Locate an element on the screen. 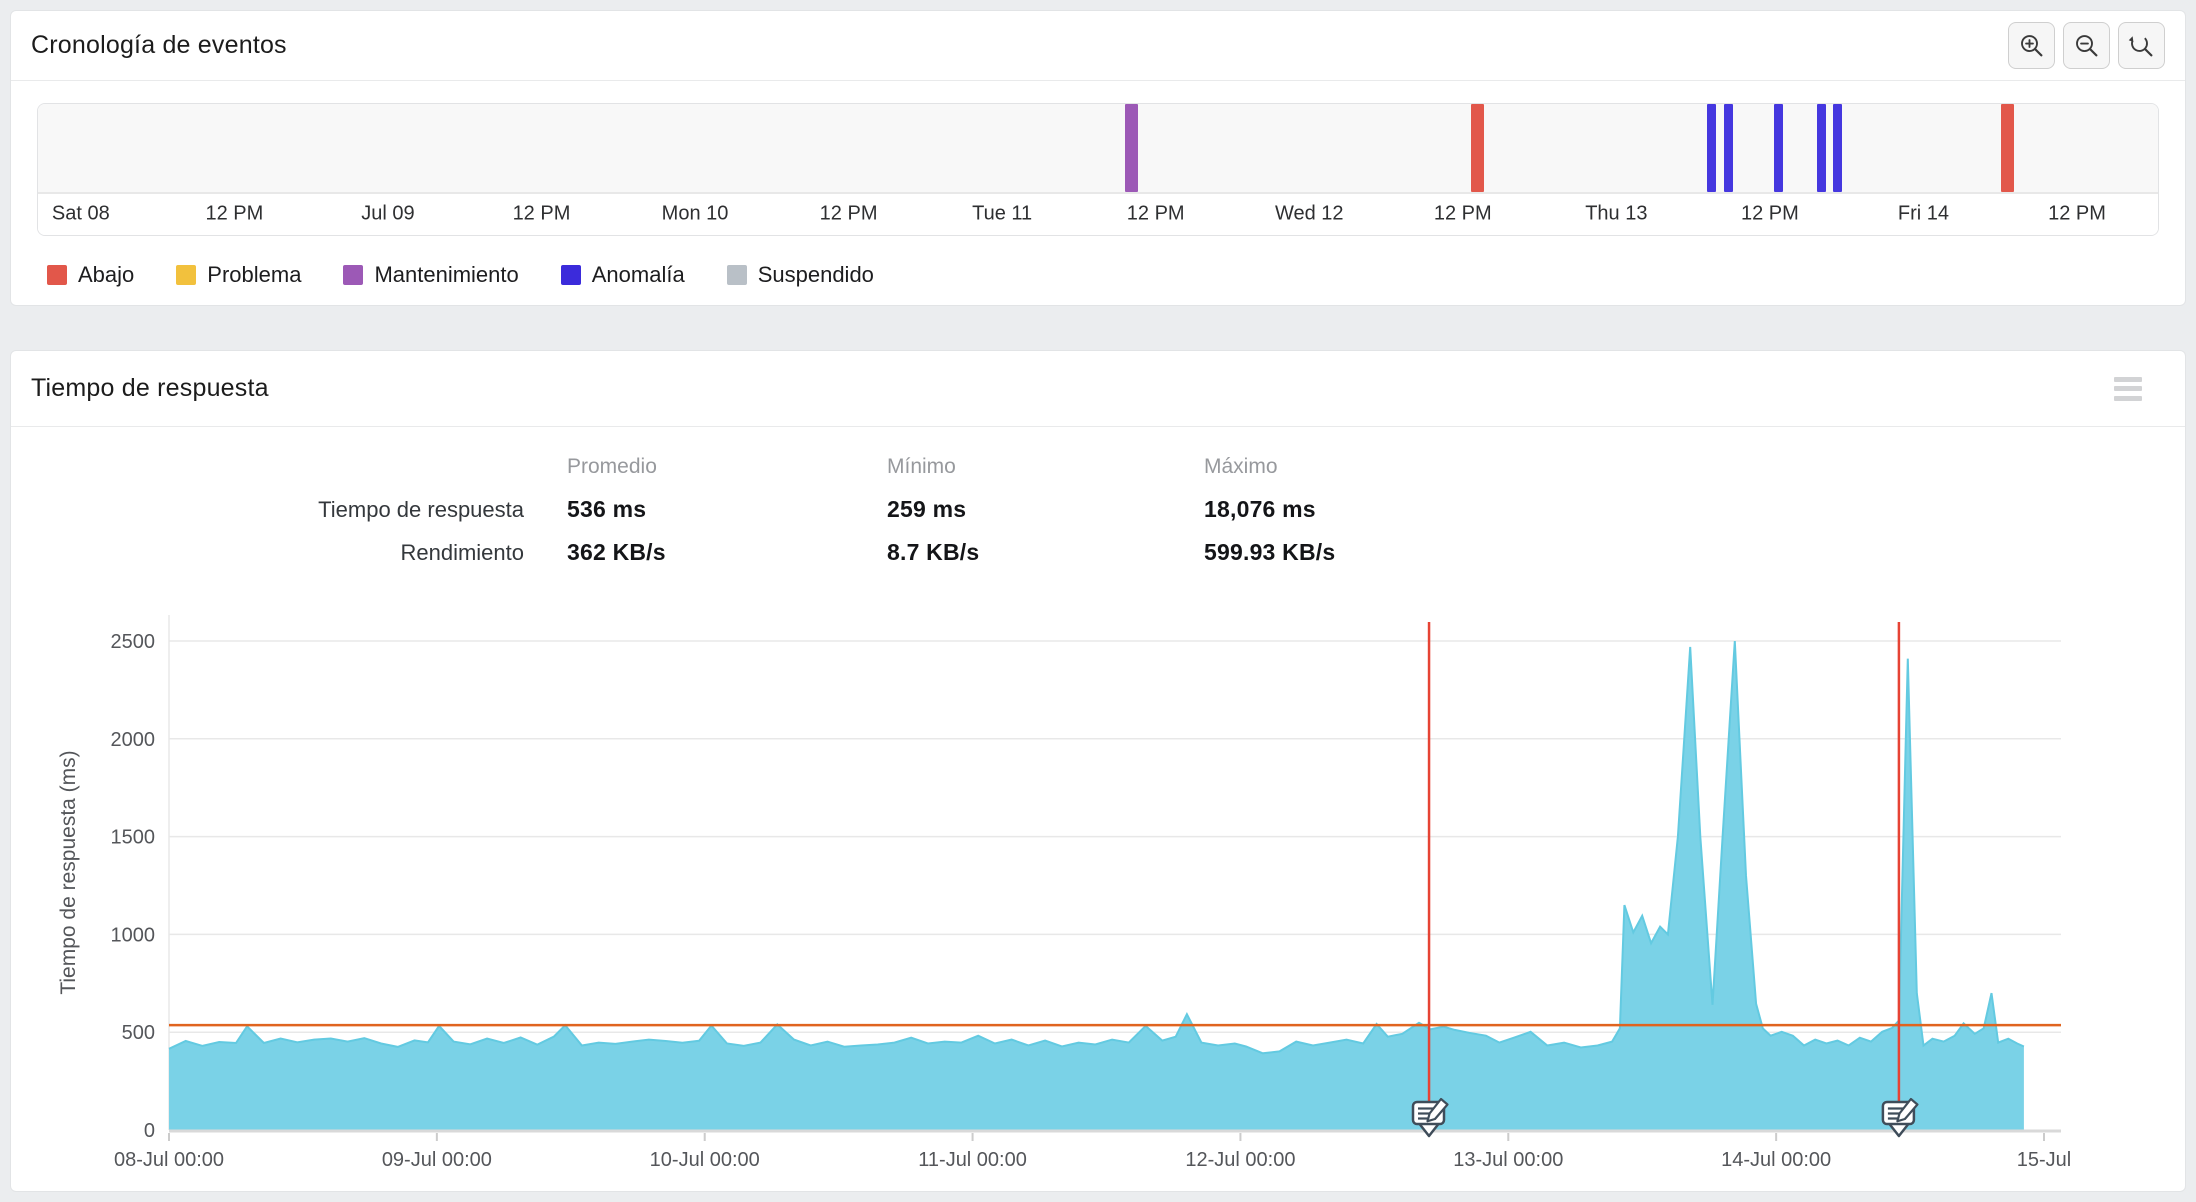 This screenshot has height=1202, width=2196. zoom-reset-button is located at coordinates (2141, 45).